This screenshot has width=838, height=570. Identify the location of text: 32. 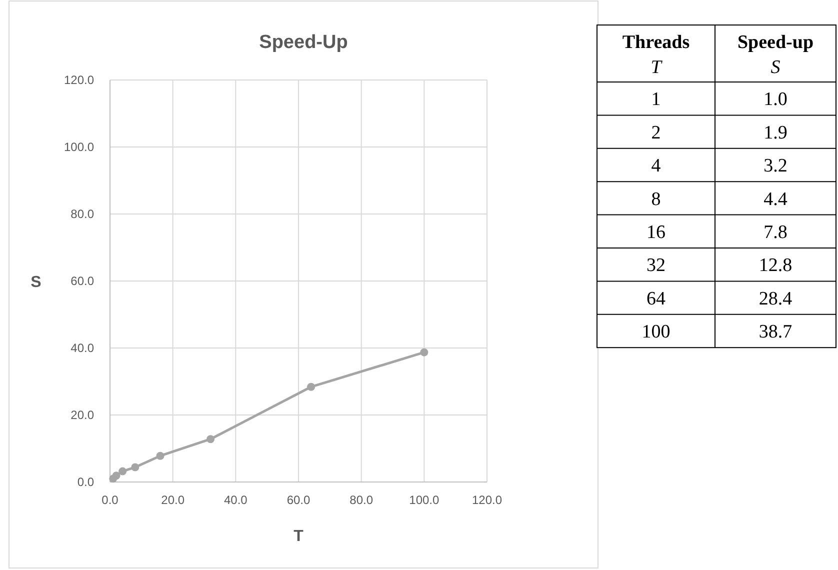
(656, 265).